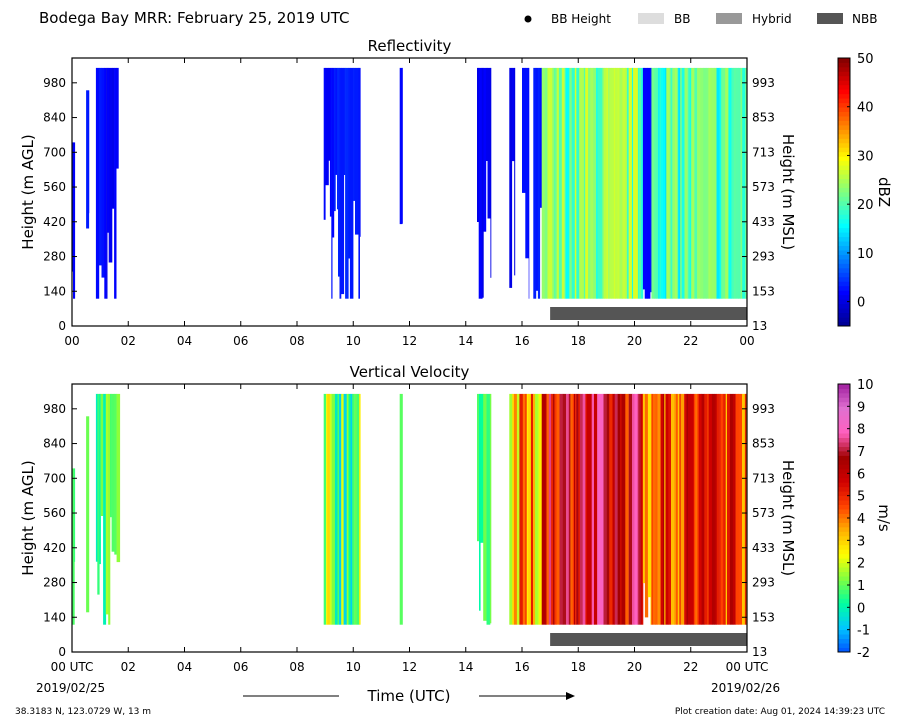 The width and height of the screenshot is (900, 725). I want to click on x-tick-label: 16, so click(521, 341).